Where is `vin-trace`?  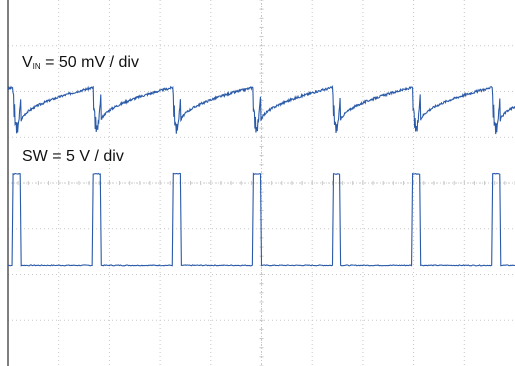
vin-trace is located at coordinates (261, 109).